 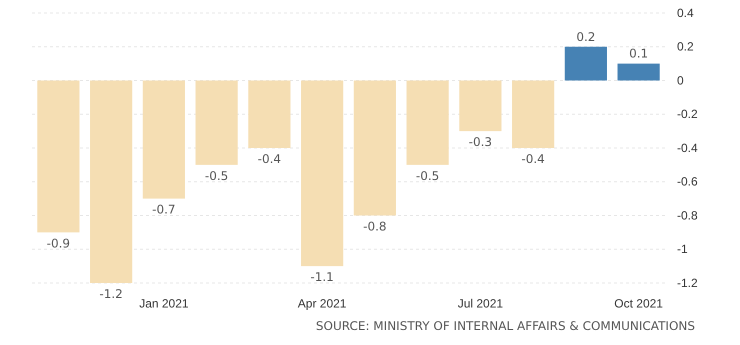 I want to click on y-tick-label: -1.2, so click(x=687, y=283).